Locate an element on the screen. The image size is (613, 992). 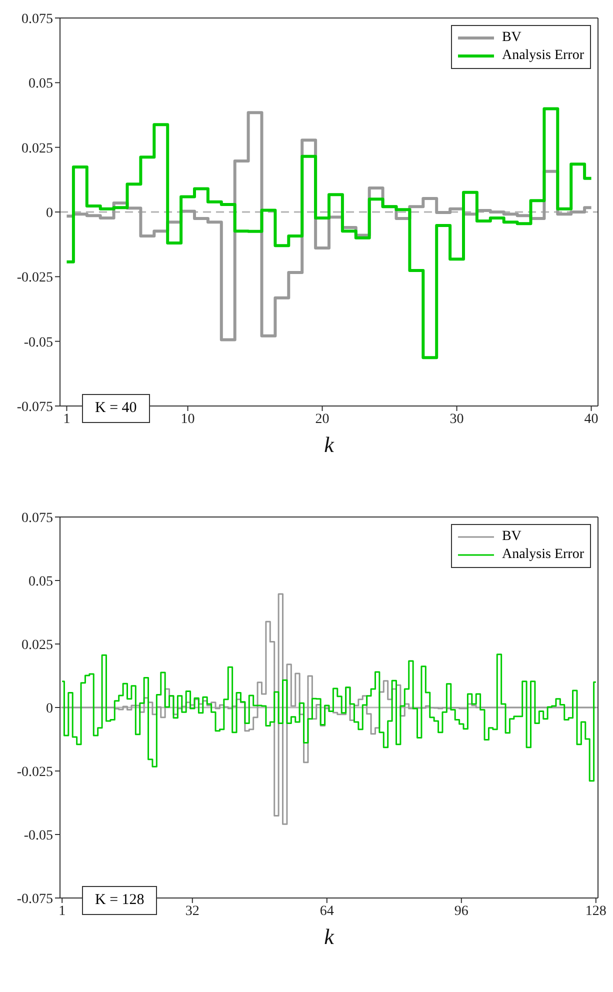
x-tick-label: 10 is located at coordinates (187, 419).